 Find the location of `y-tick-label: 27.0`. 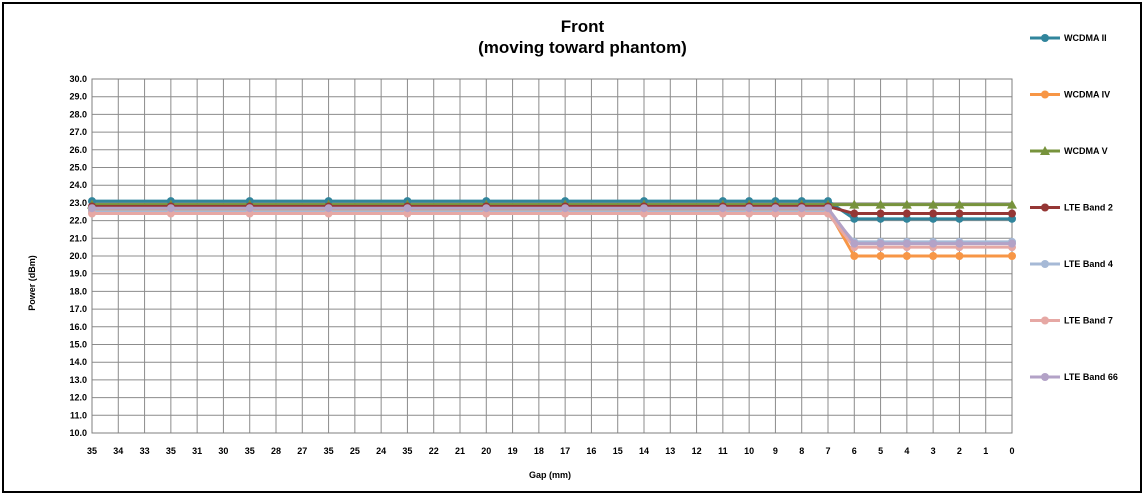

y-tick-label: 27.0 is located at coordinates (78, 132).